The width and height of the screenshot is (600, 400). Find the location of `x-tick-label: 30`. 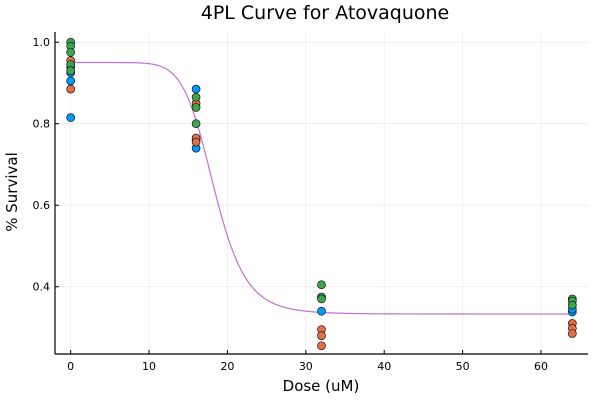

x-tick-label: 30 is located at coordinates (306, 366).